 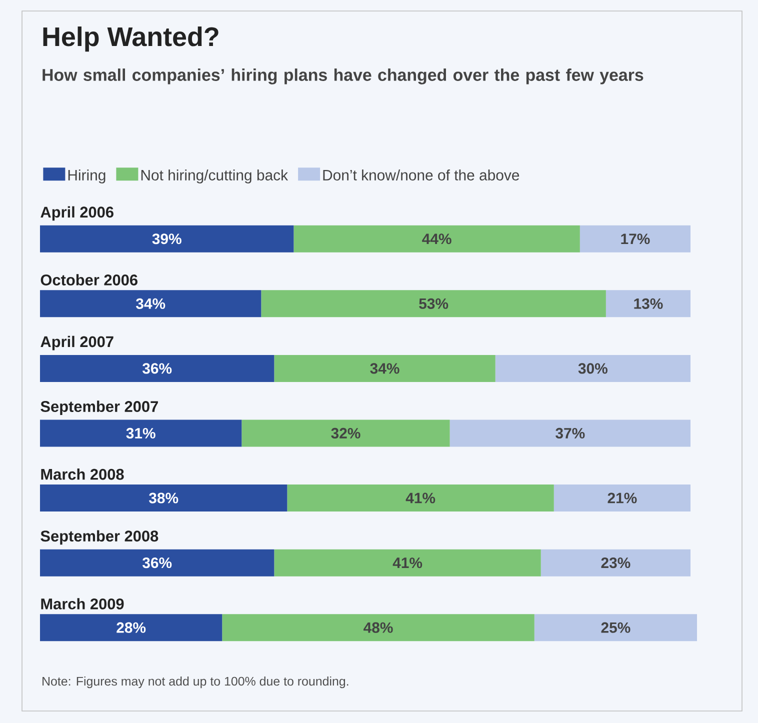 I want to click on data-label: 31%, so click(x=141, y=433).